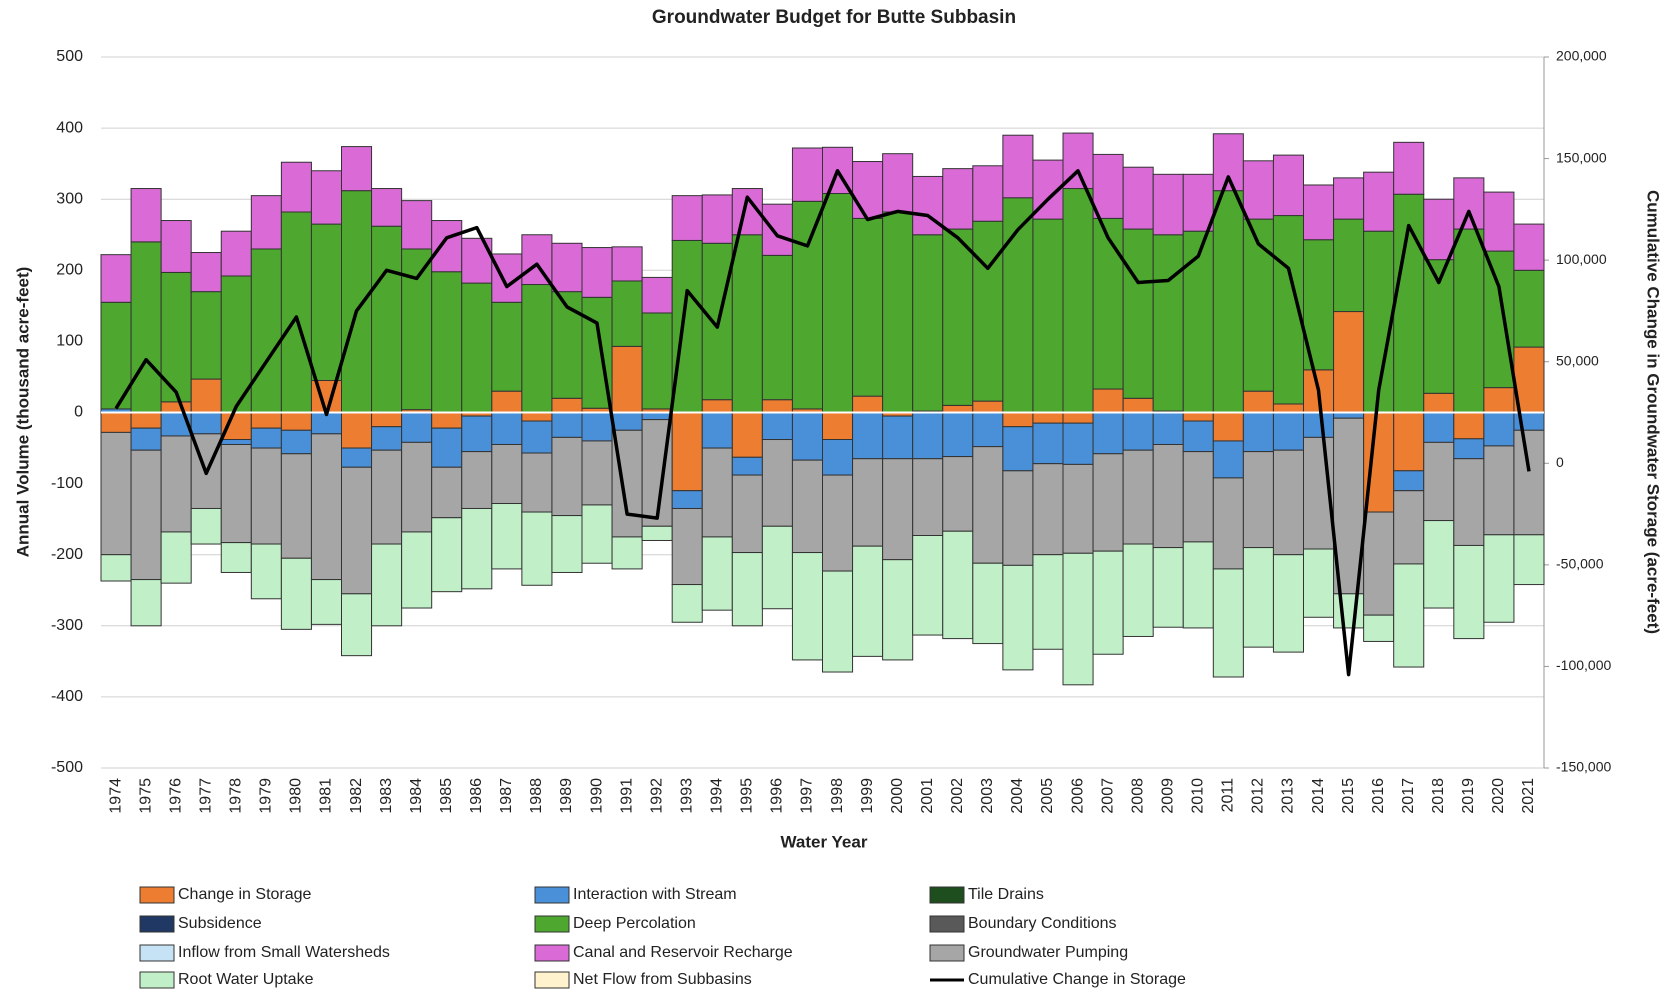 The width and height of the screenshot is (1673, 991). Describe the element at coordinates (69, 270) in the screenshot. I see `y-tick-label: 200` at that location.